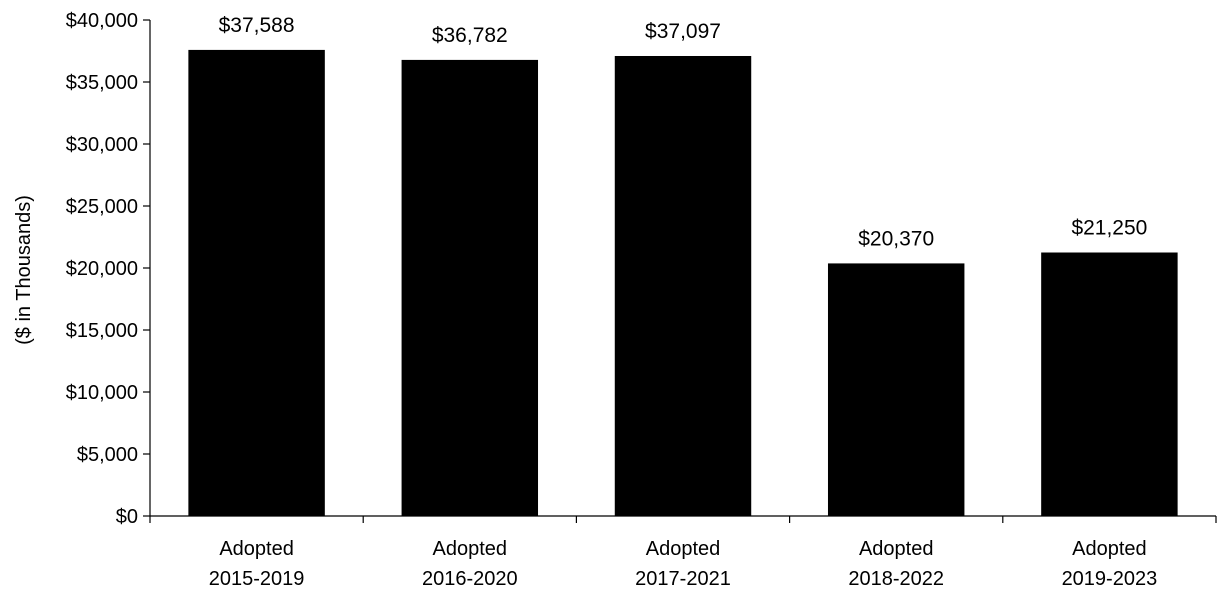 Image resolution: width=1218 pixels, height=593 pixels. I want to click on y-tick-label: $30,000, so click(102, 145).